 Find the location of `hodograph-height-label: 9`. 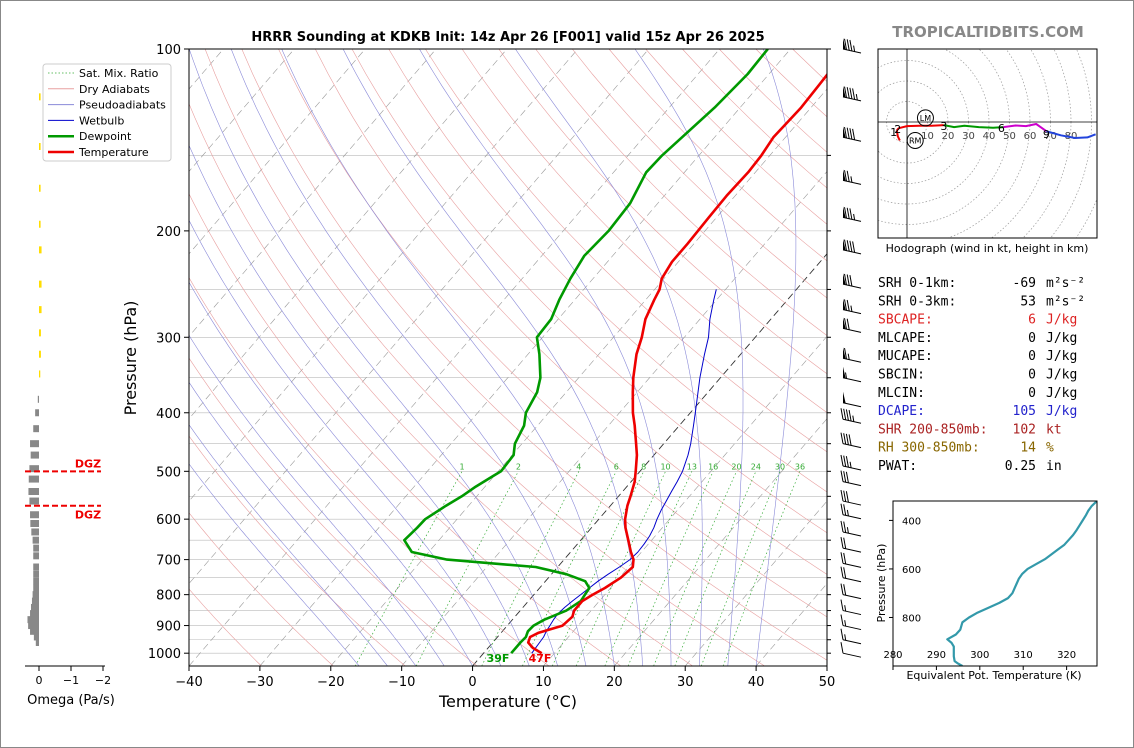

hodograph-height-label: 9 is located at coordinates (1046, 134).